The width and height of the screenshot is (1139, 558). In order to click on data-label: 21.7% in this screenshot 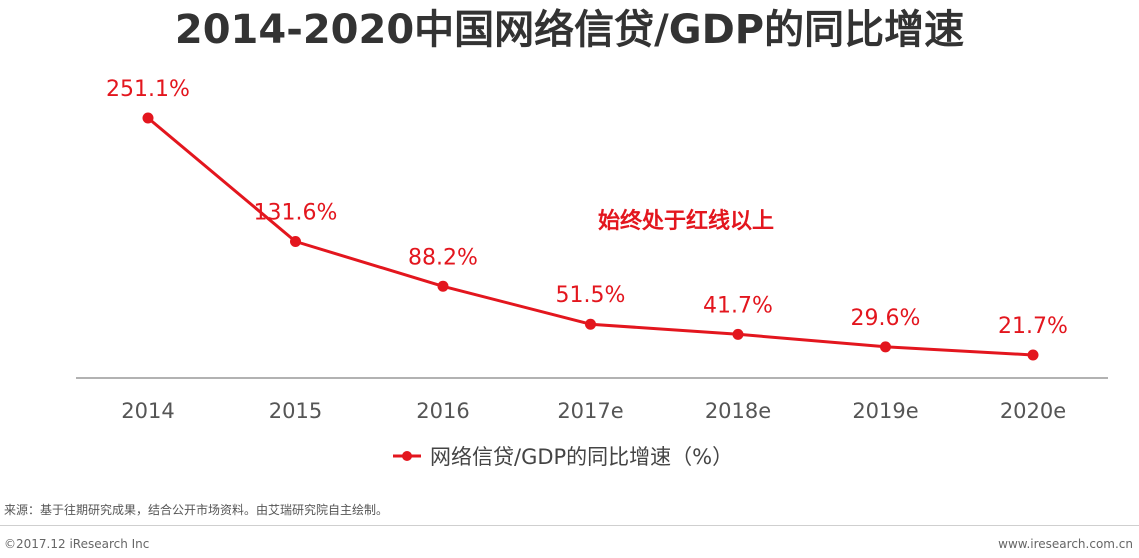, I will do `click(1033, 326)`.